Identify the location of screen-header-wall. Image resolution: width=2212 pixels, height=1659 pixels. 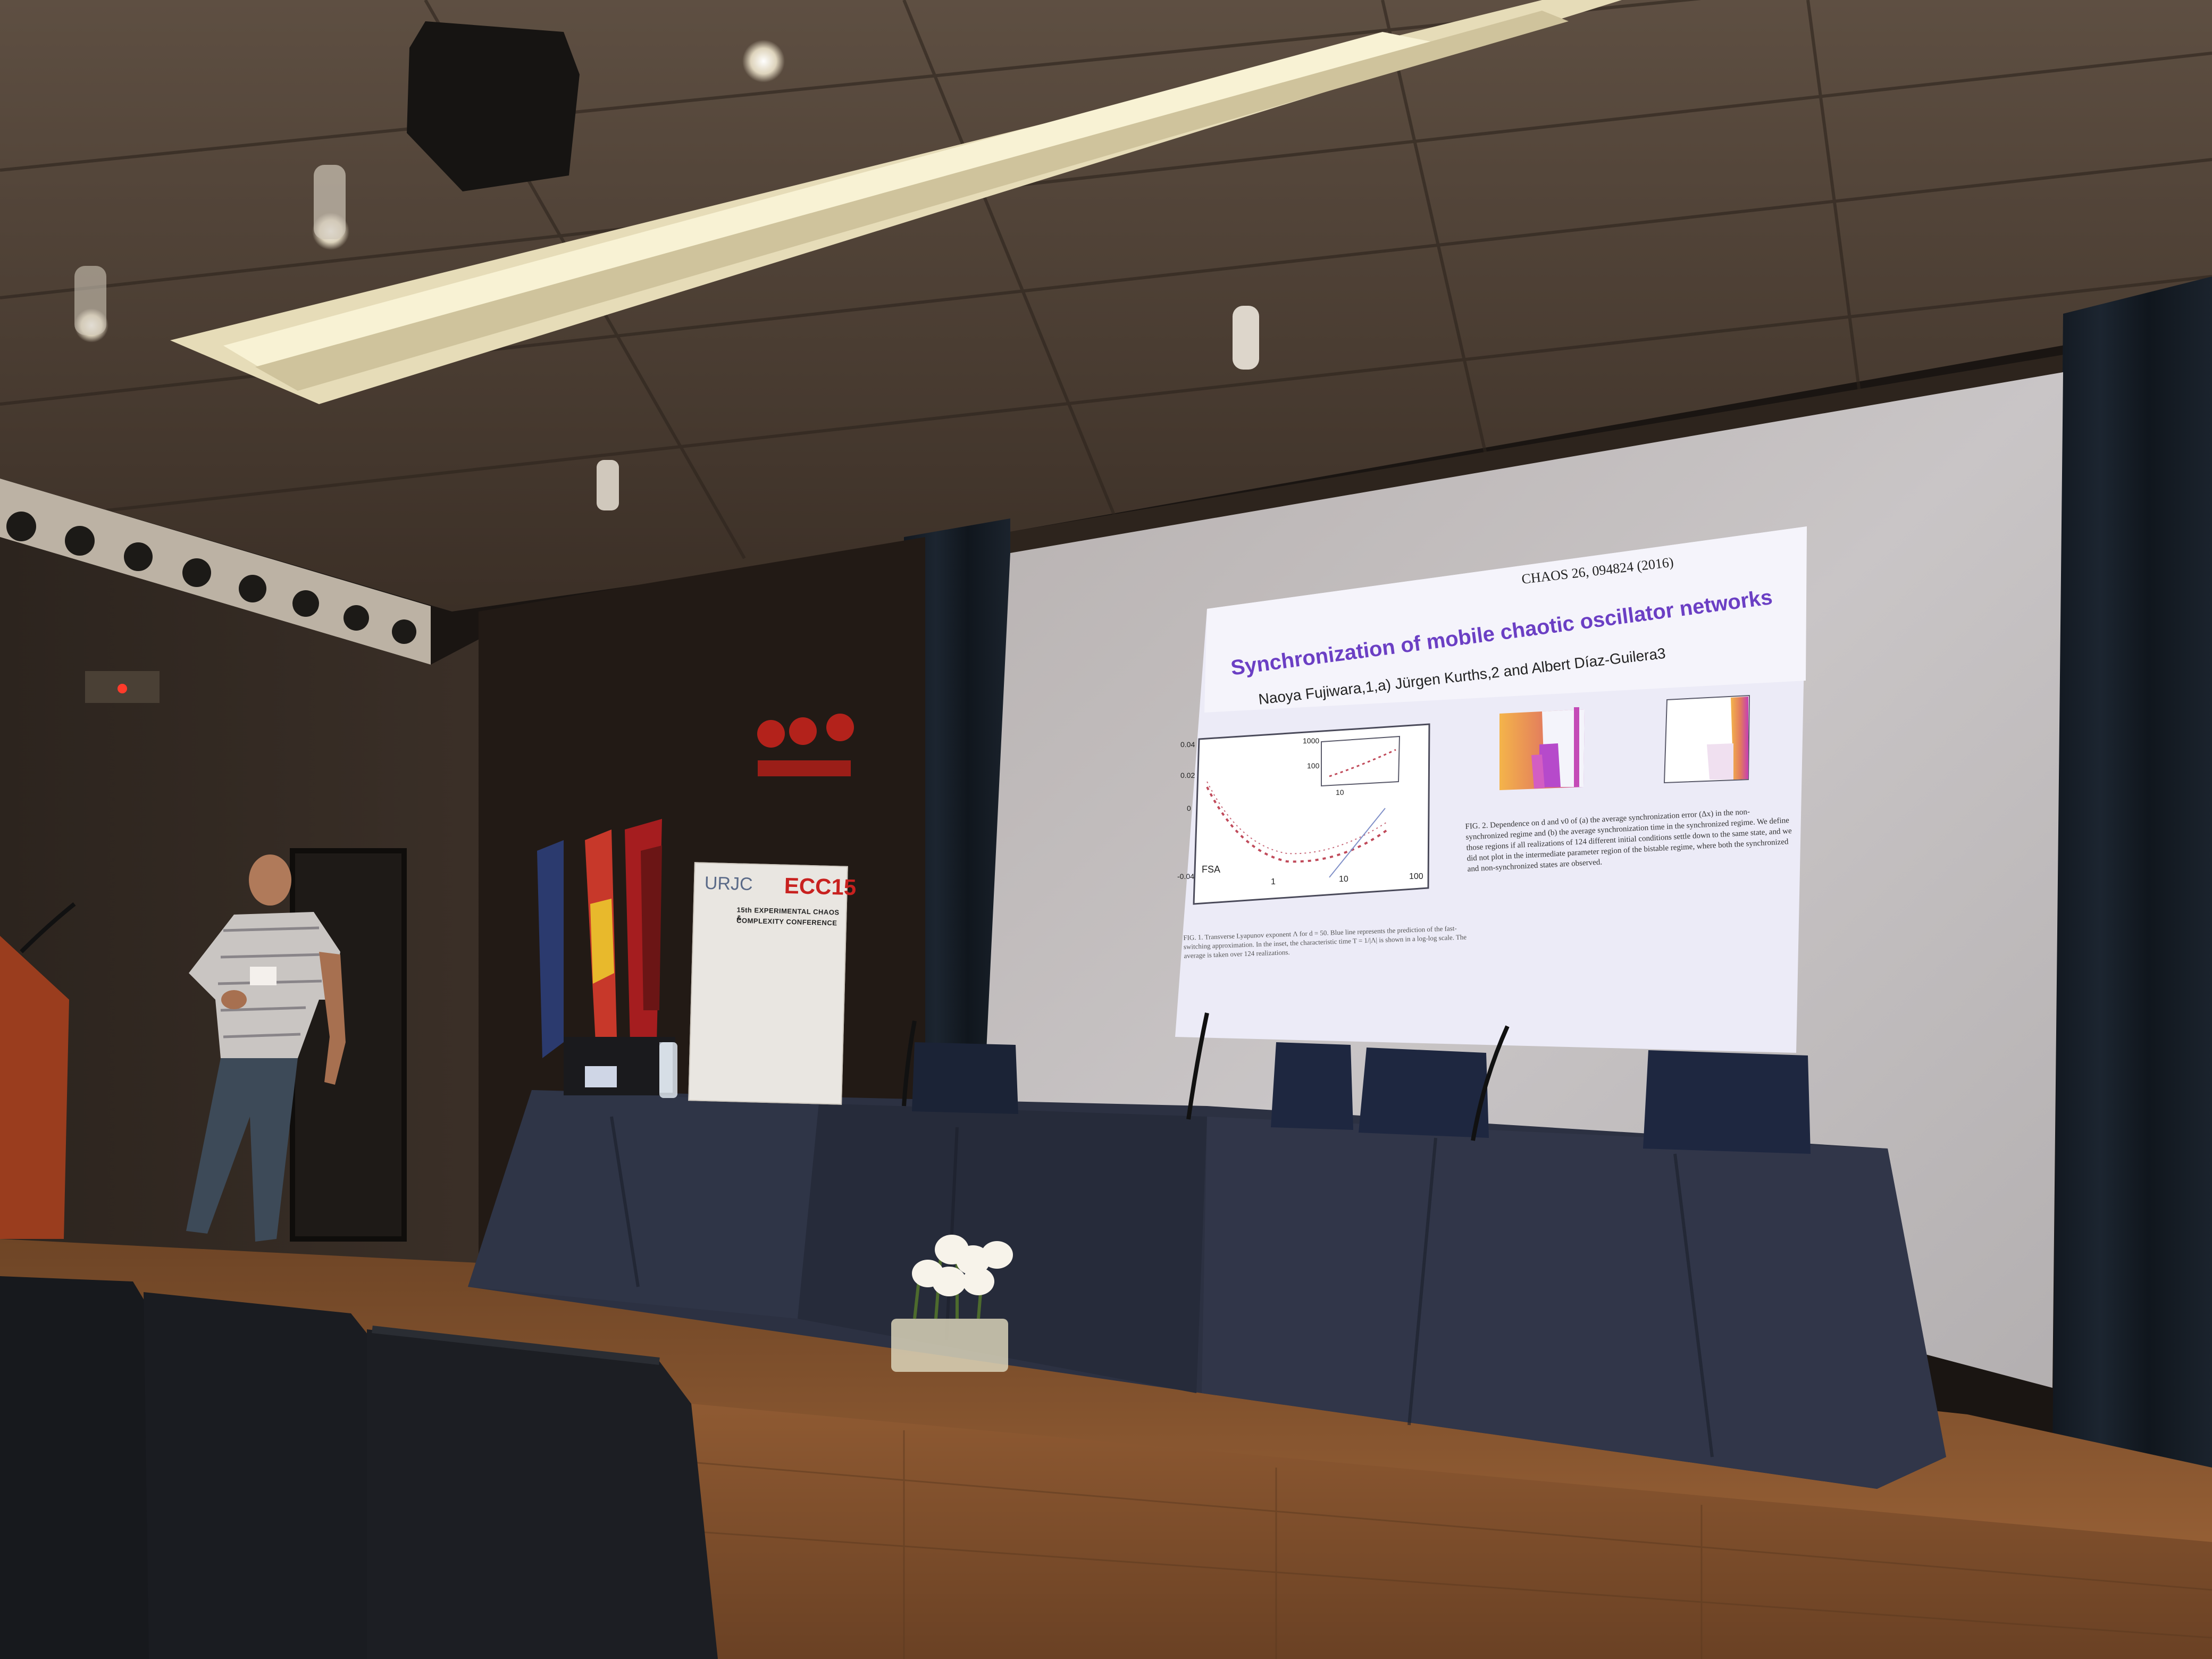
(1611, 441).